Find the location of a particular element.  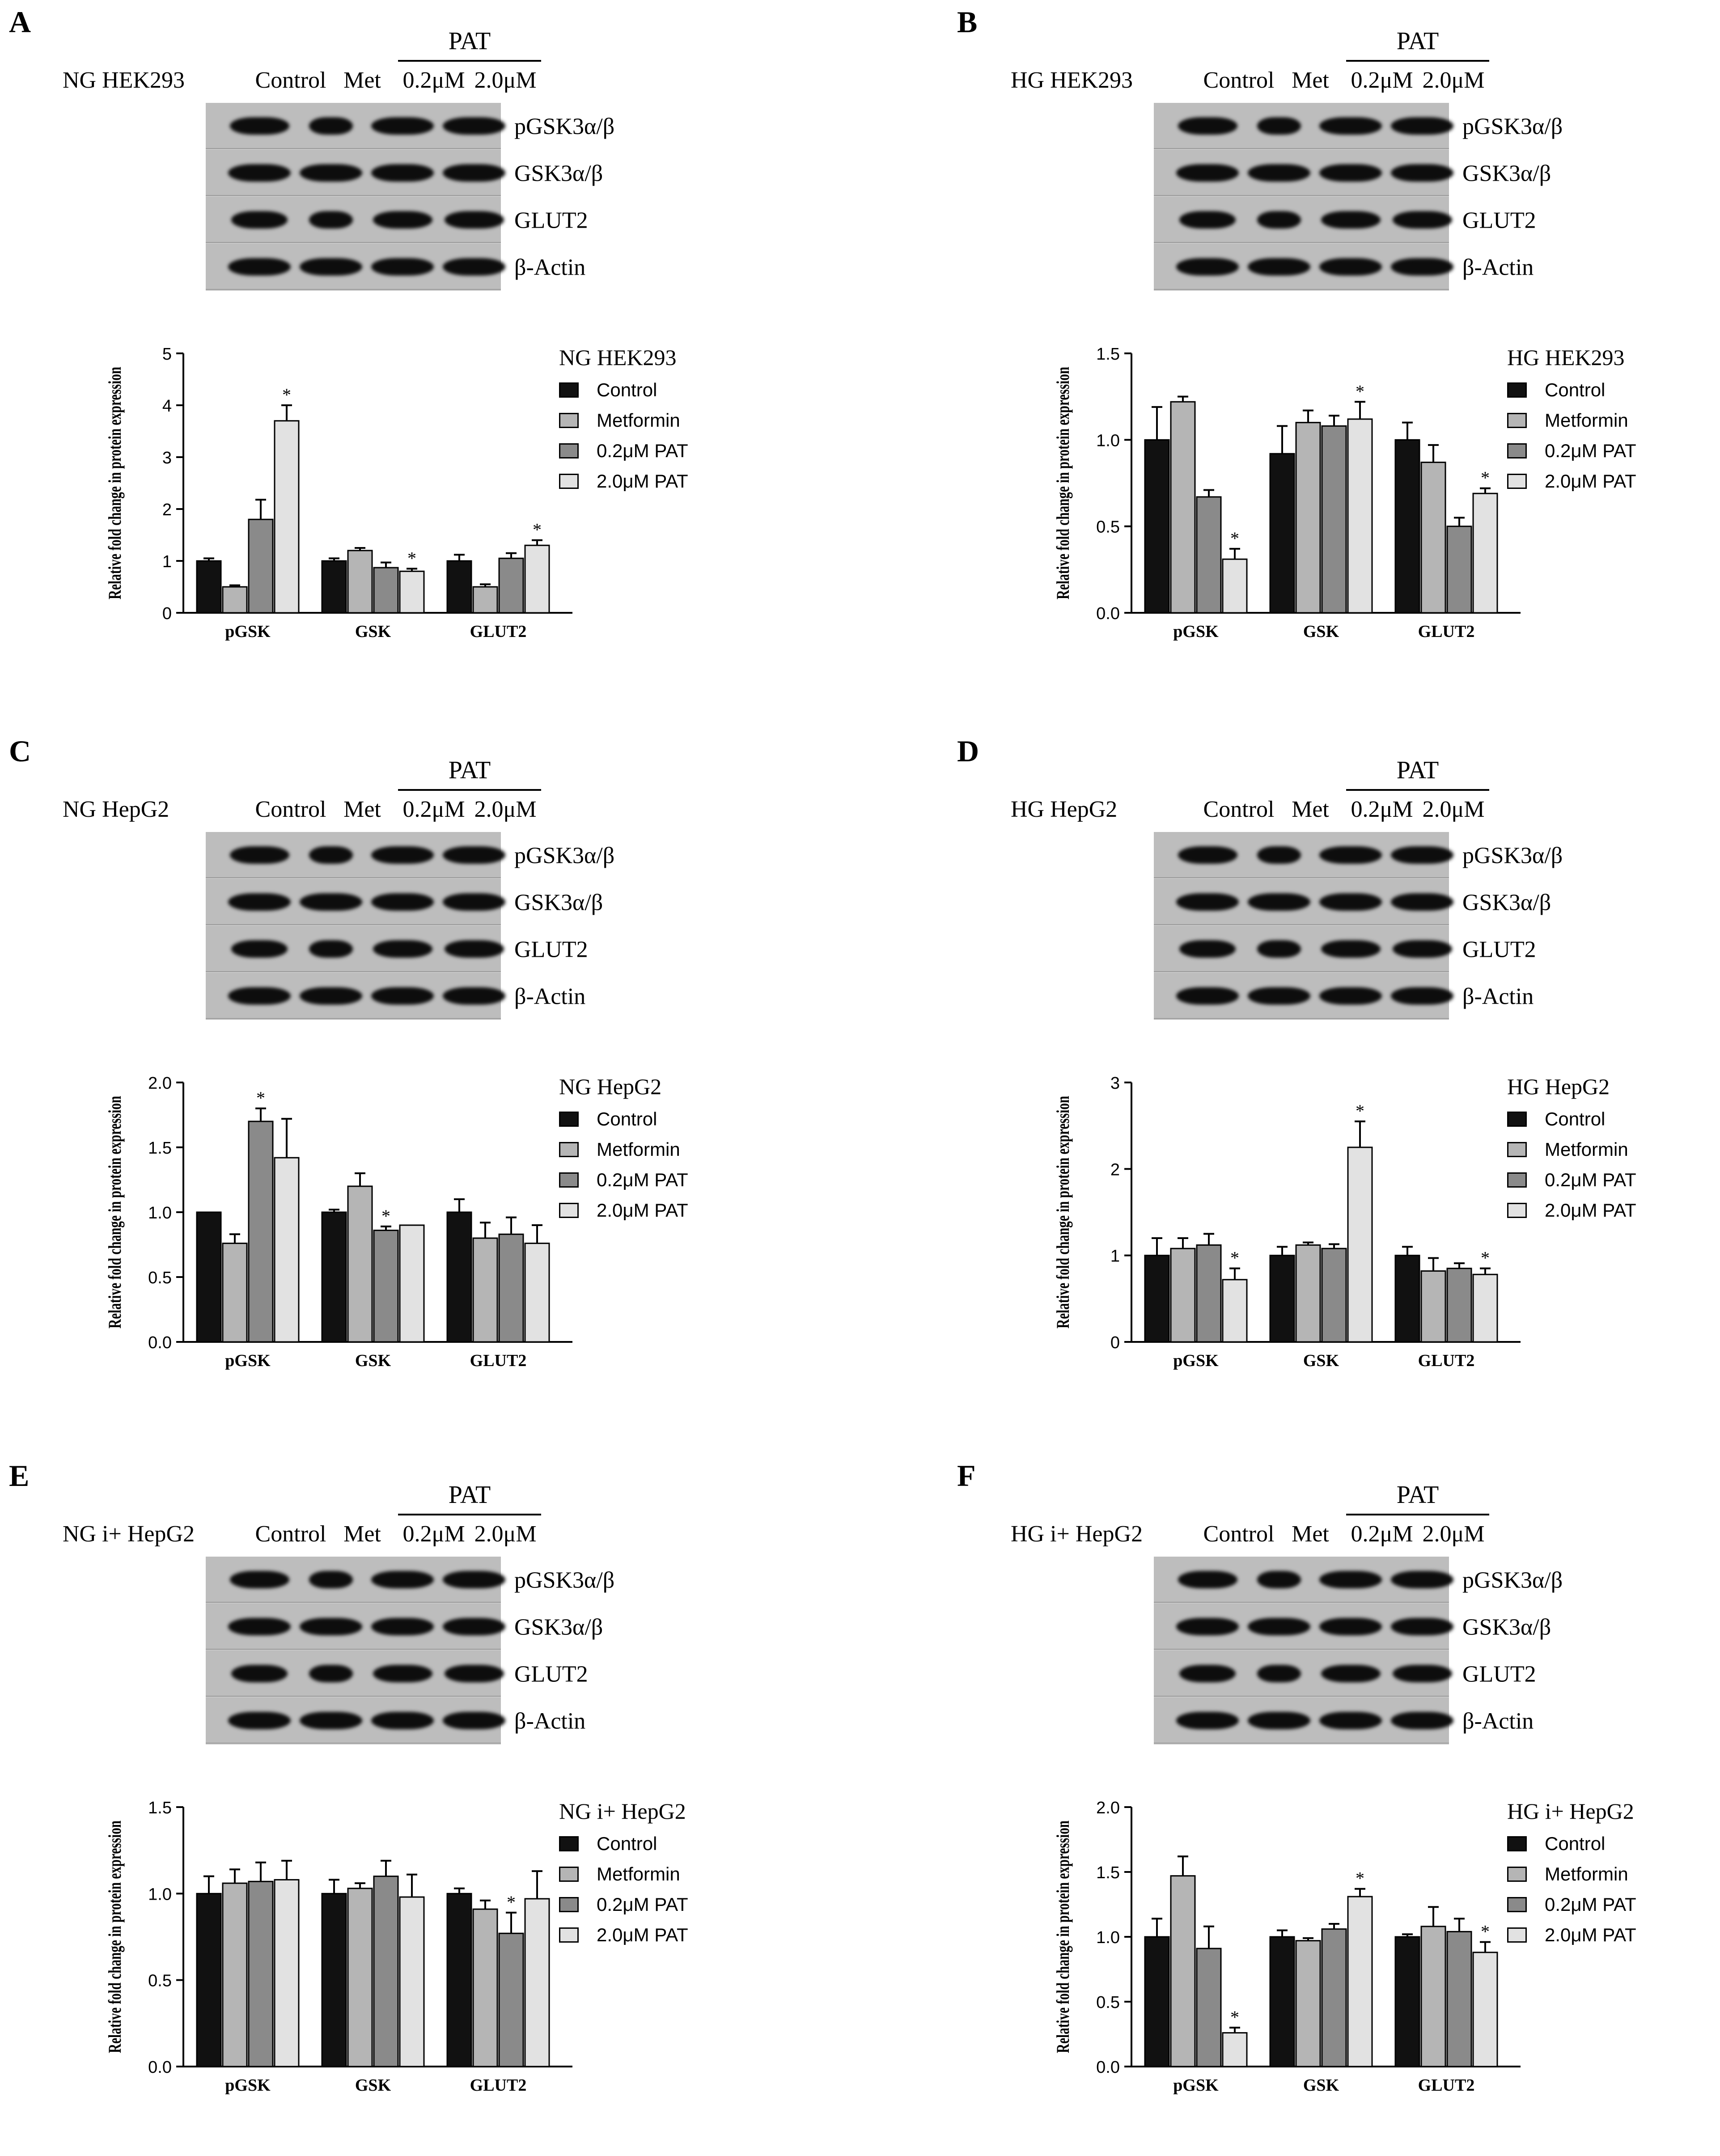

y-tick-label: 1.5 is located at coordinates (160, 1149).